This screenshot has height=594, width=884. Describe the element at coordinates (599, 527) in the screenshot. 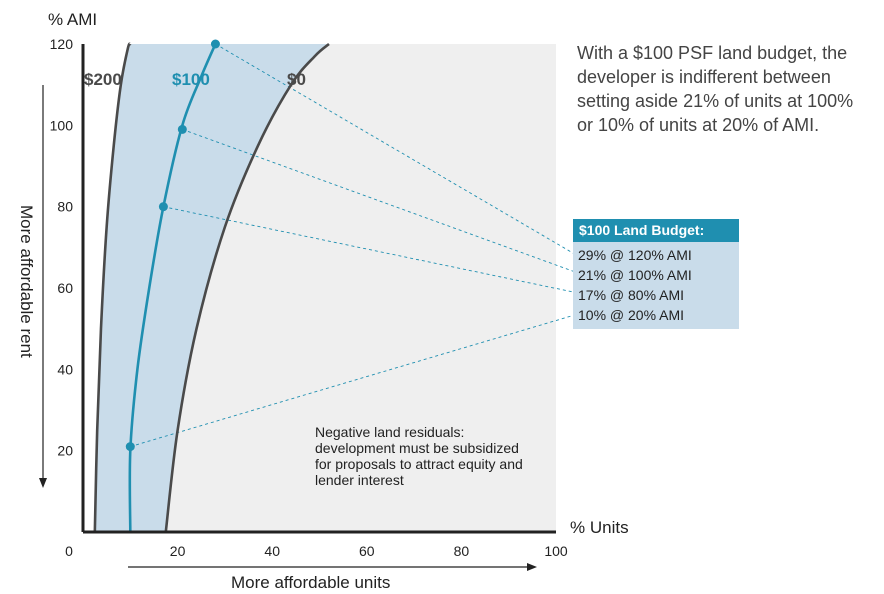

I see `x-axis-title: % Units` at that location.